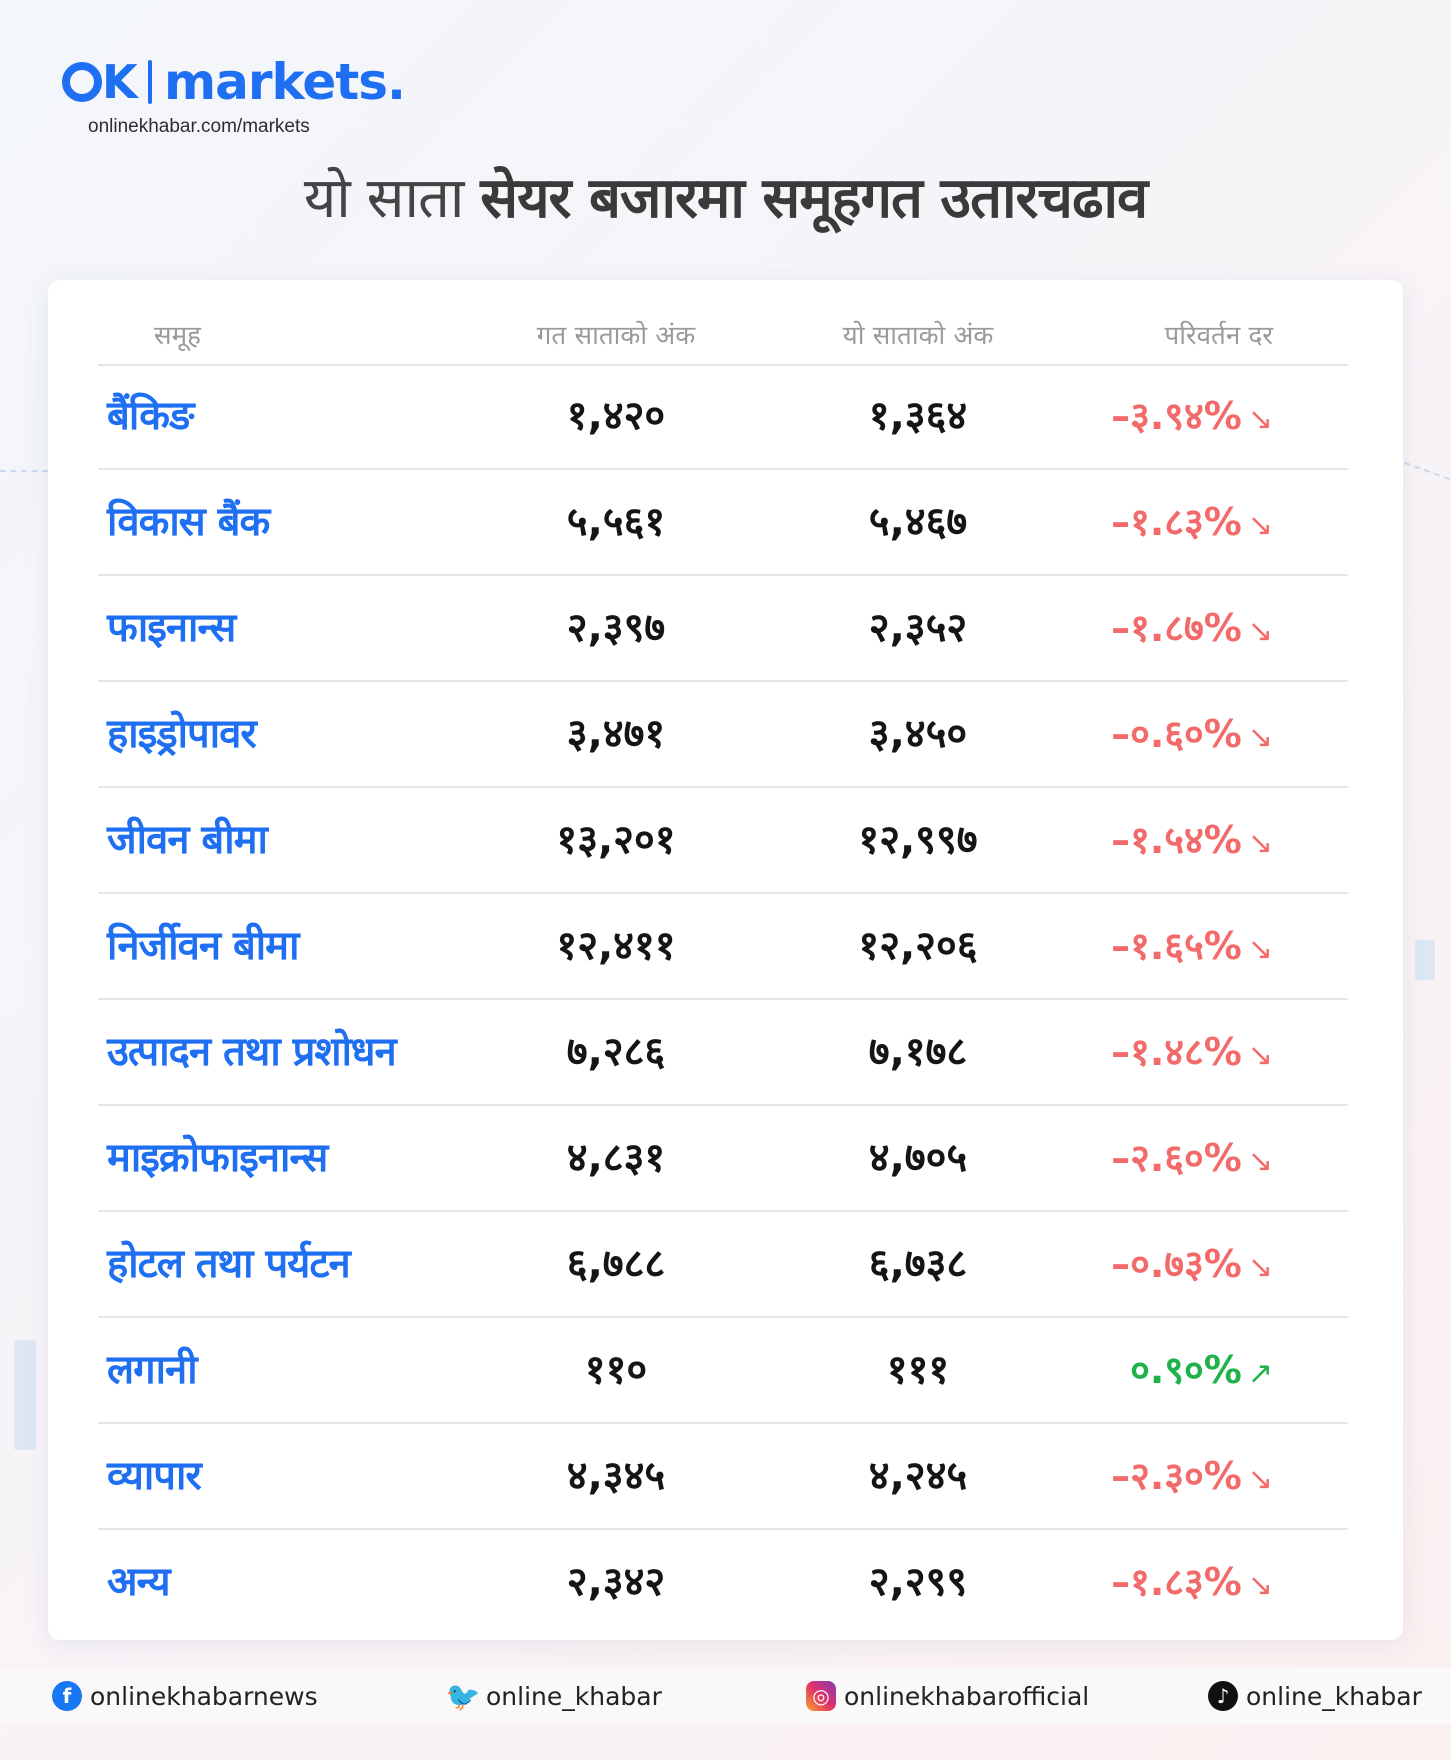  What do you see at coordinates (139, 1582) in the screenshot?
I see `sector-name: अन्य` at bounding box center [139, 1582].